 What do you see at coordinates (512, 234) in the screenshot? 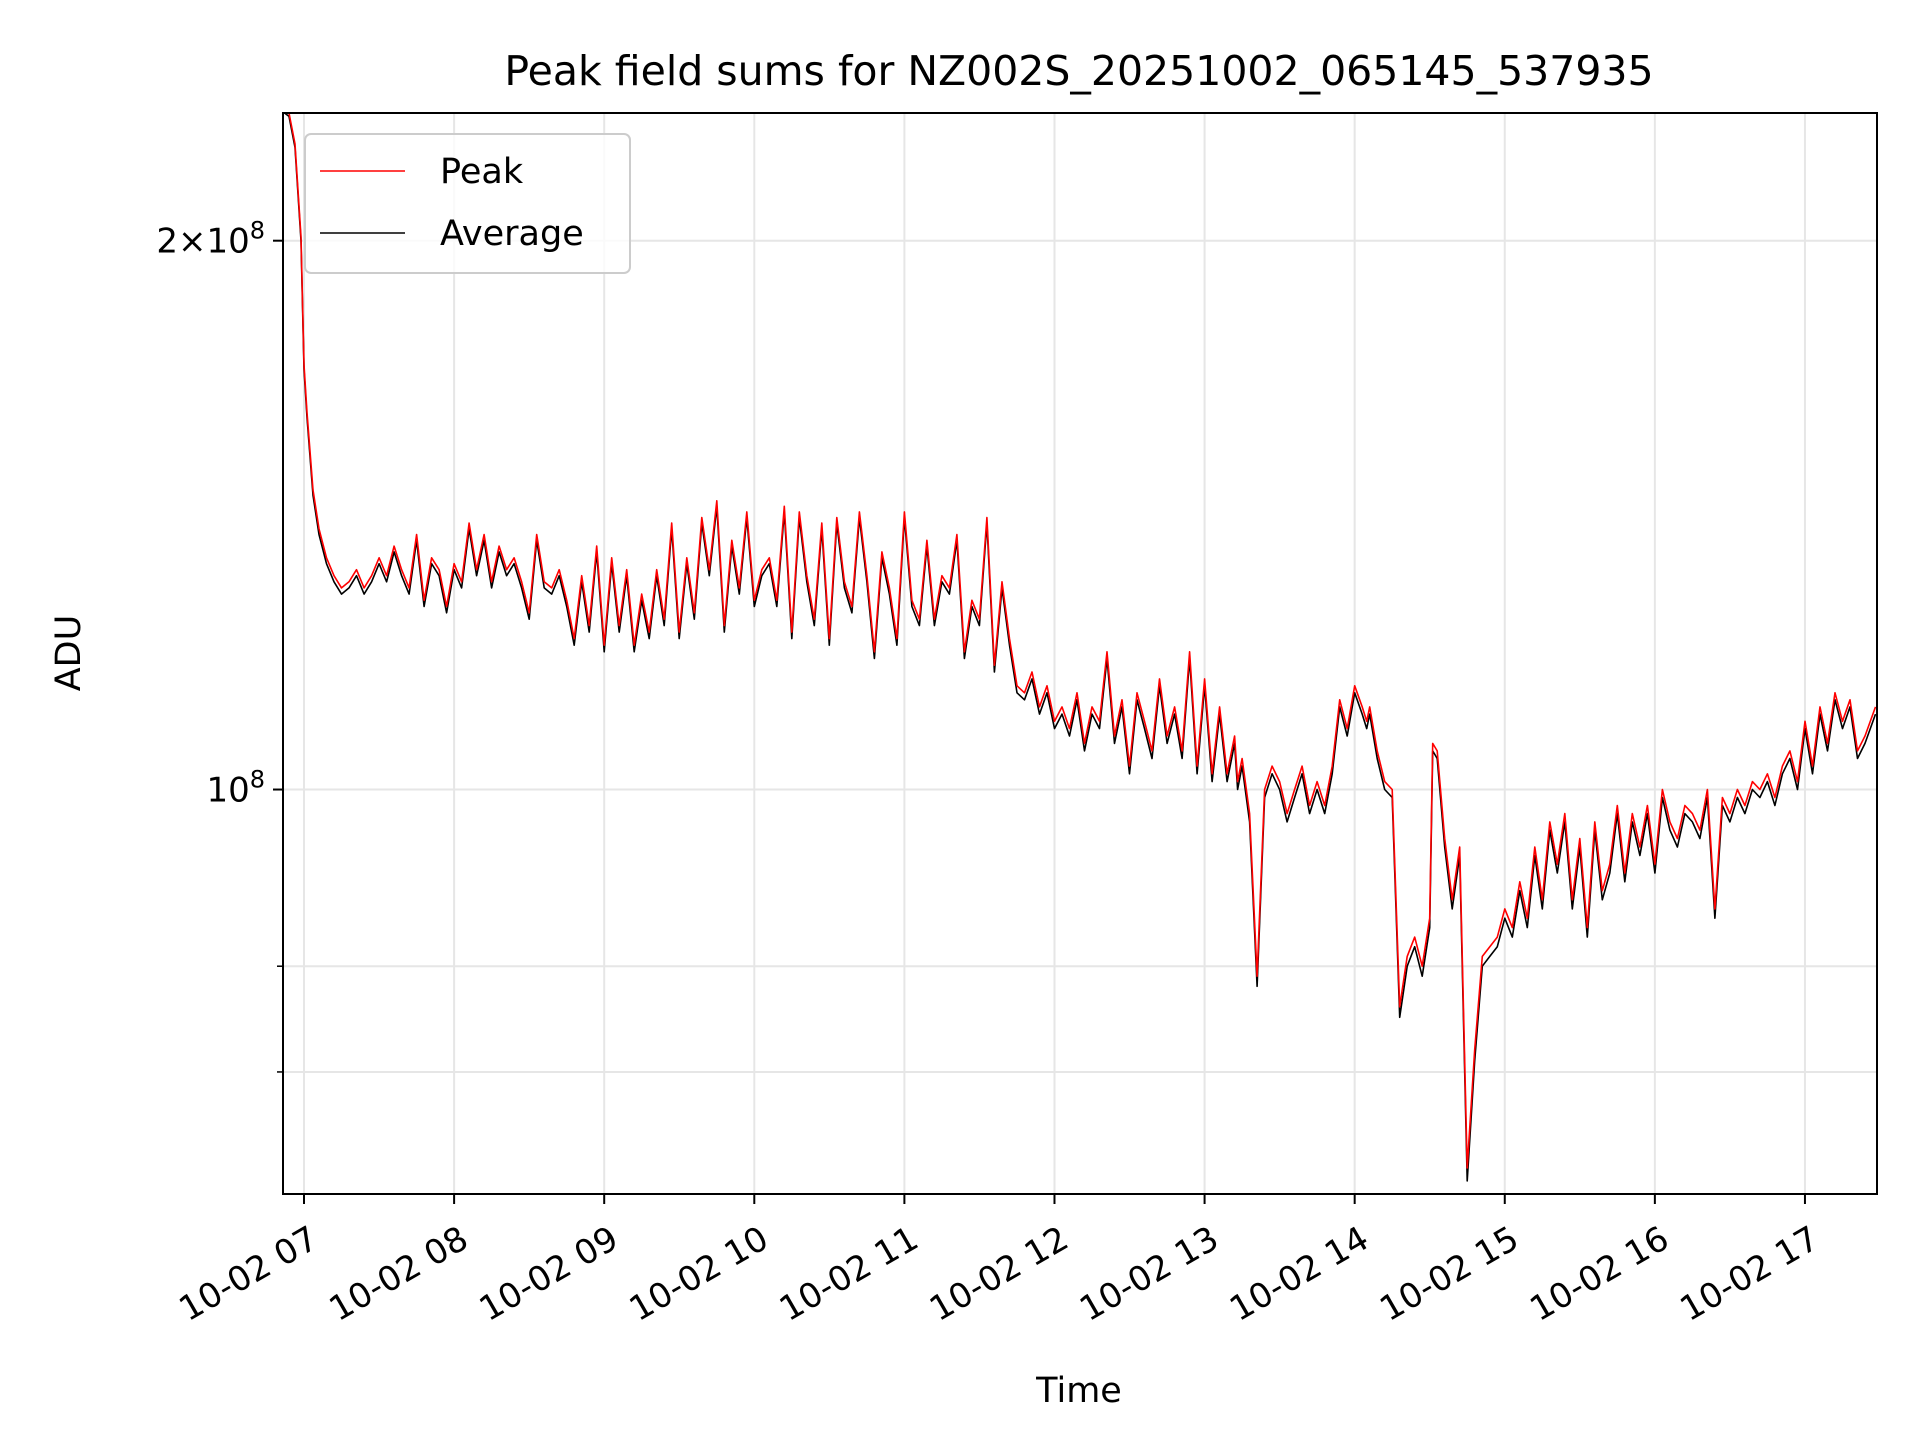
I see `legend-average-label: Average` at bounding box center [512, 234].